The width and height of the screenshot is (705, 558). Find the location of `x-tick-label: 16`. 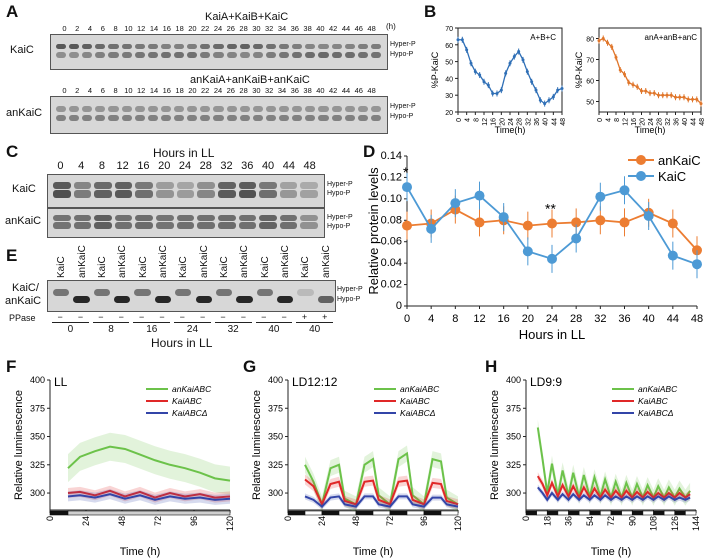

x-tick-label: 16 is located at coordinates (504, 319).